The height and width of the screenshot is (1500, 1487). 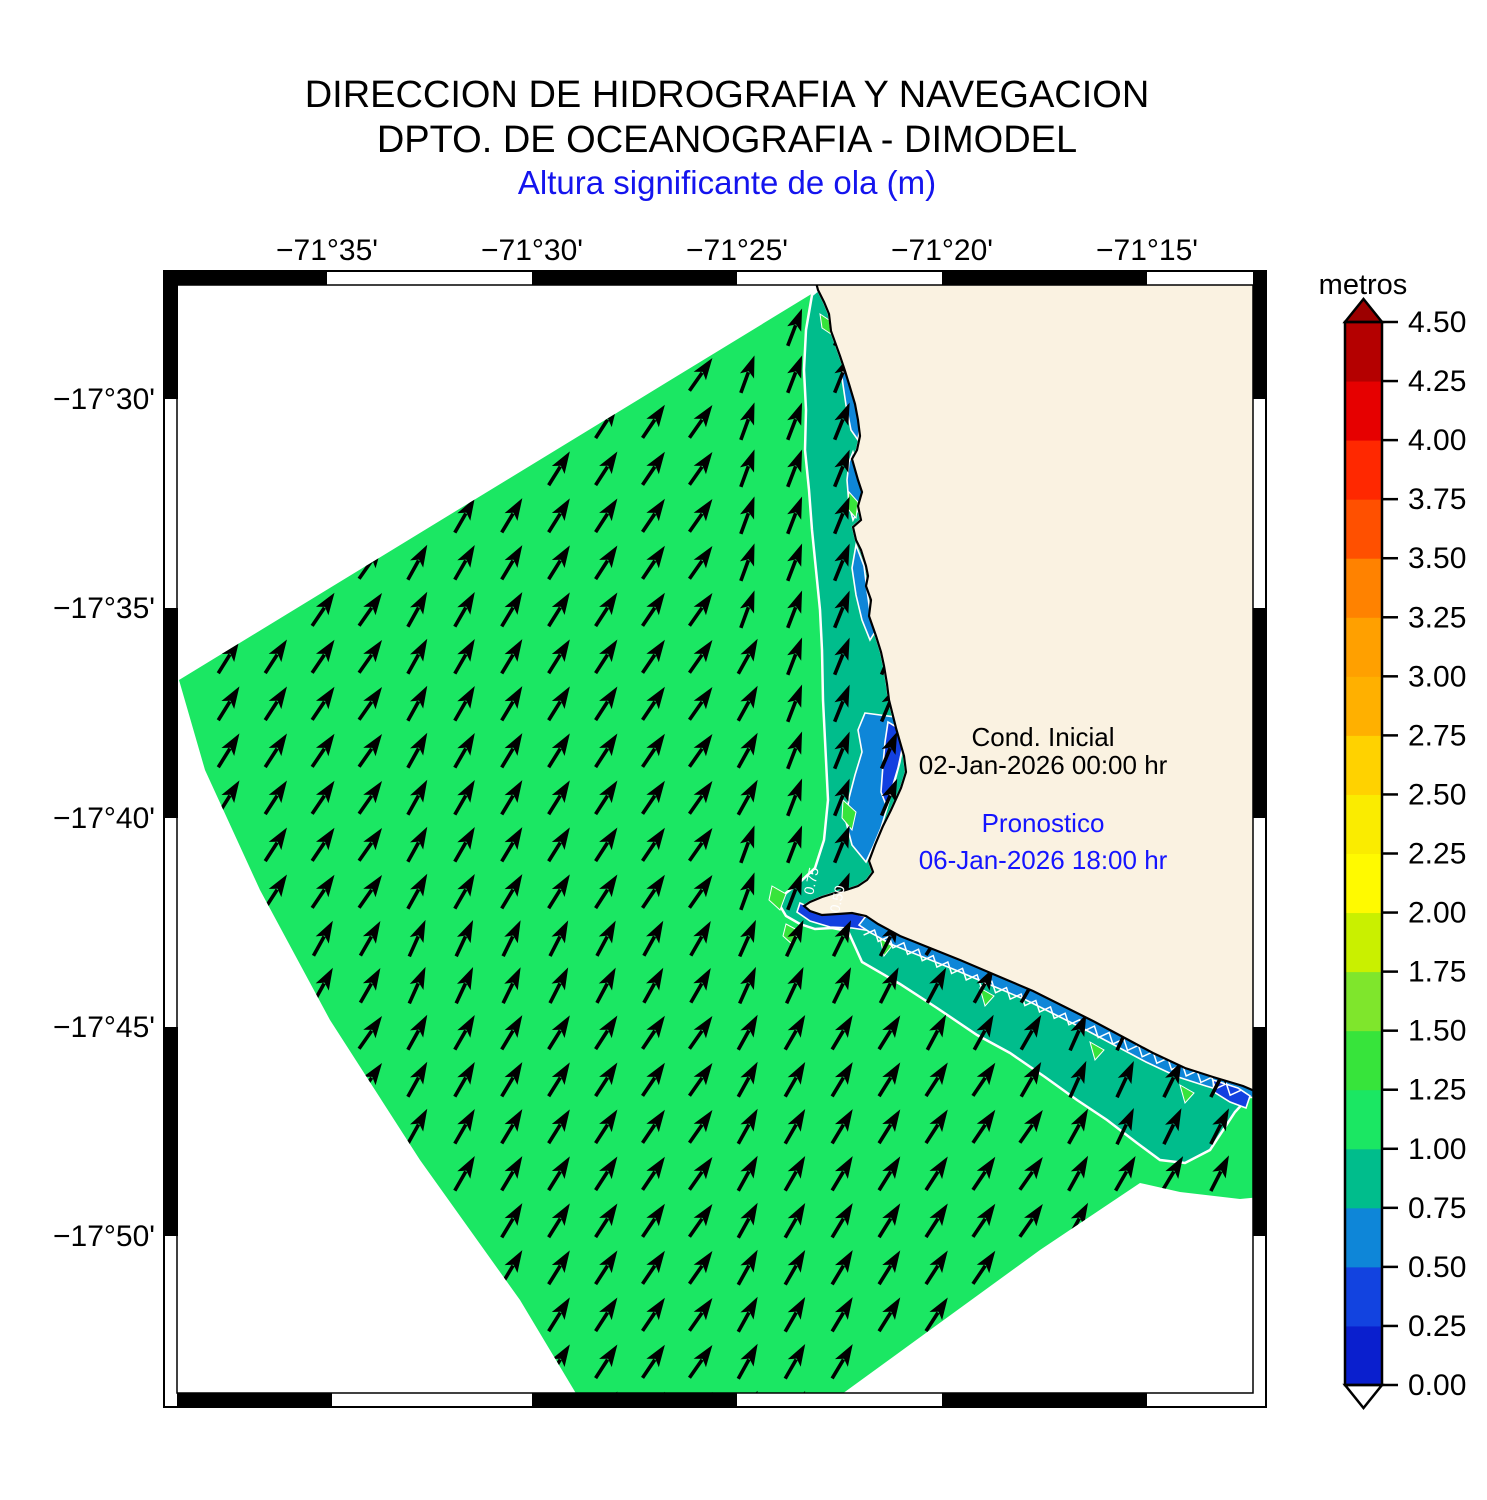 I want to click on page-subtitle-dept: DPTO. DE OCEANOGRAFIA - DIMODEL, so click(x=727, y=140).